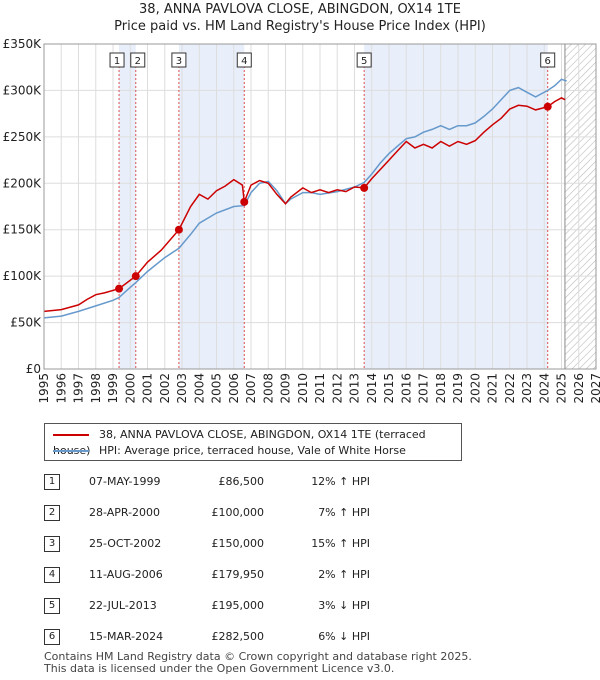 The height and width of the screenshot is (680, 600). Describe the element at coordinates (52, 637) in the screenshot. I see `transaction-number: 6` at that location.